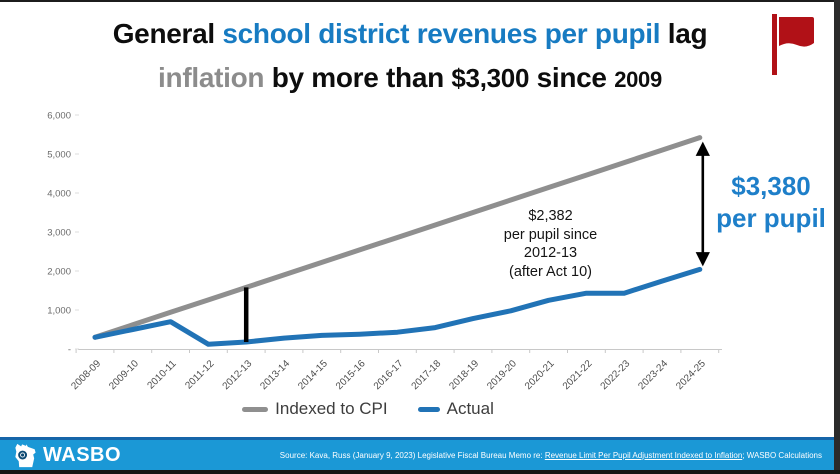 The image size is (840, 474). I want to click on title-year: 2009, so click(638, 79).